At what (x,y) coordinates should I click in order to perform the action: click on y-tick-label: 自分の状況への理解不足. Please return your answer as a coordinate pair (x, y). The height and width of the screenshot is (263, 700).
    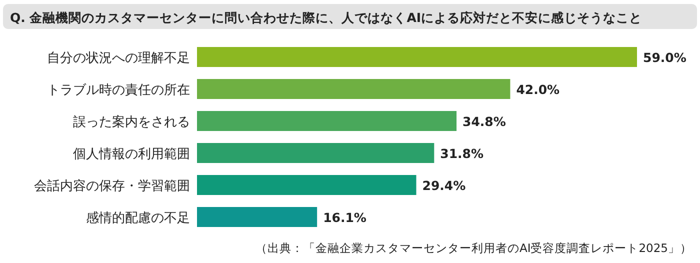
    Looking at the image, I should click on (118, 58).